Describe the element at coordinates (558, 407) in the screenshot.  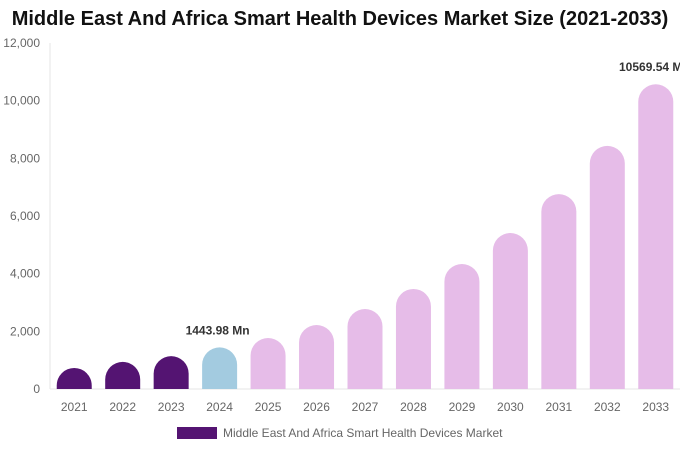
I see `x-tick-label: 2031` at that location.